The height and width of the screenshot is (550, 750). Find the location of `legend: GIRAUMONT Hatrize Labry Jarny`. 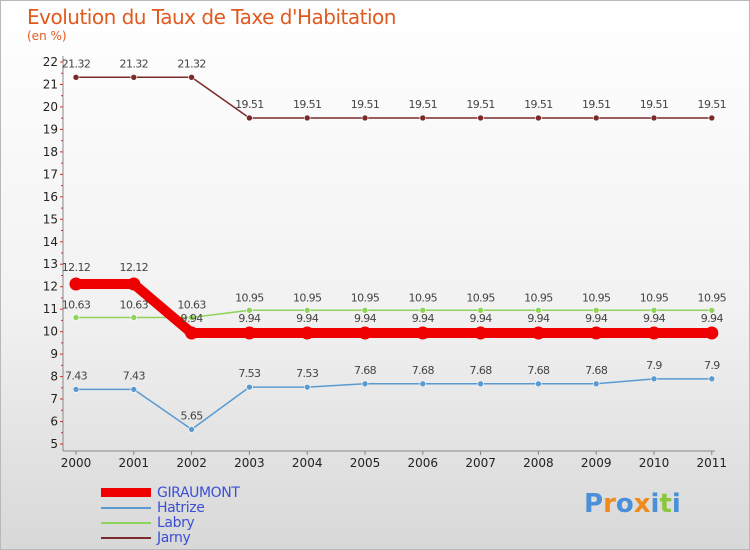

legend: GIRAUMONT Hatrize Labry Jarny is located at coordinates (170, 515).